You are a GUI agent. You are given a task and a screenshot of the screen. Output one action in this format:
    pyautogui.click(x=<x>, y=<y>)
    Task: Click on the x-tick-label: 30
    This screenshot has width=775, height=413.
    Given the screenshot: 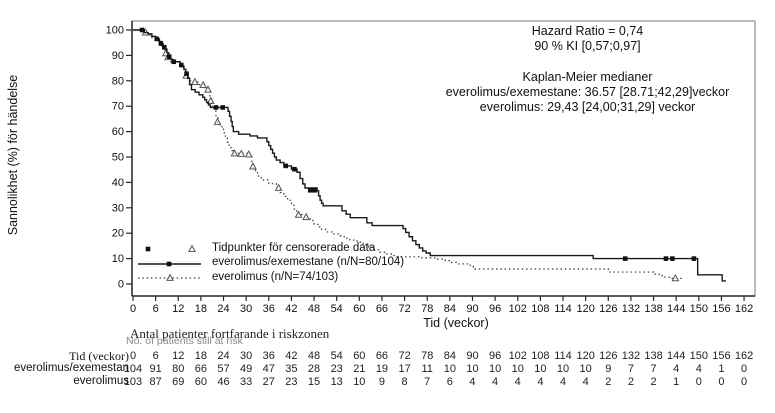 What is the action you would take?
    pyautogui.click(x=246, y=309)
    